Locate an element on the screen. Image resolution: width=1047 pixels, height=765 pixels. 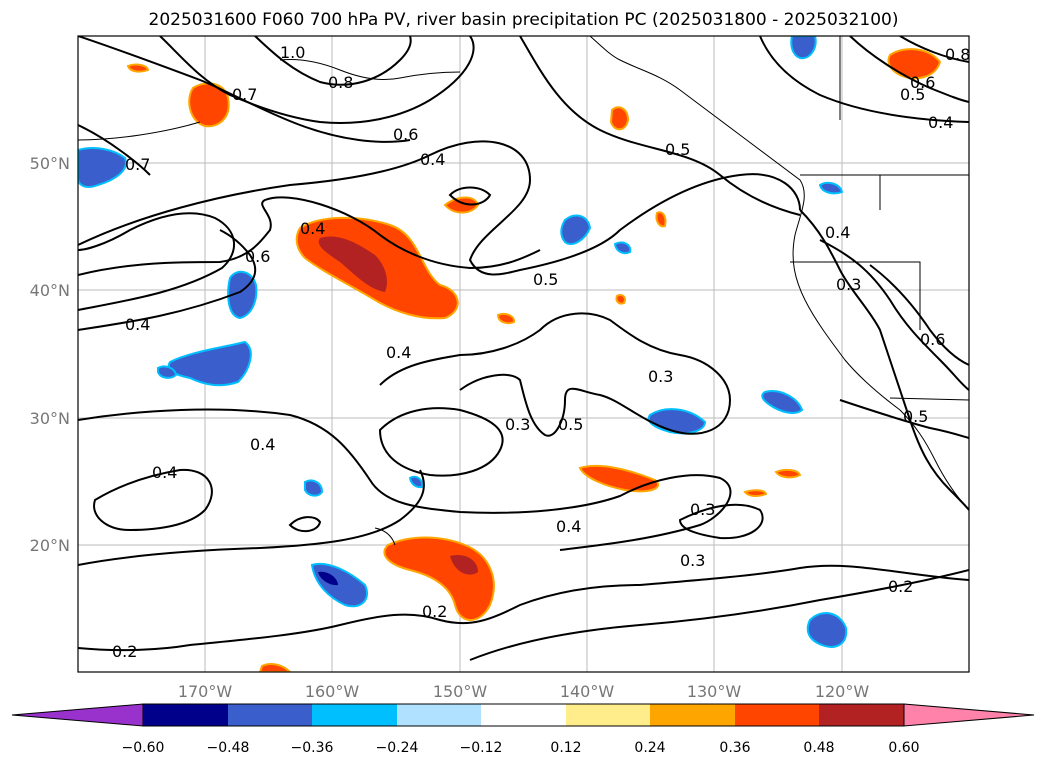
lat-label: 30°N is located at coordinates (50, 418).